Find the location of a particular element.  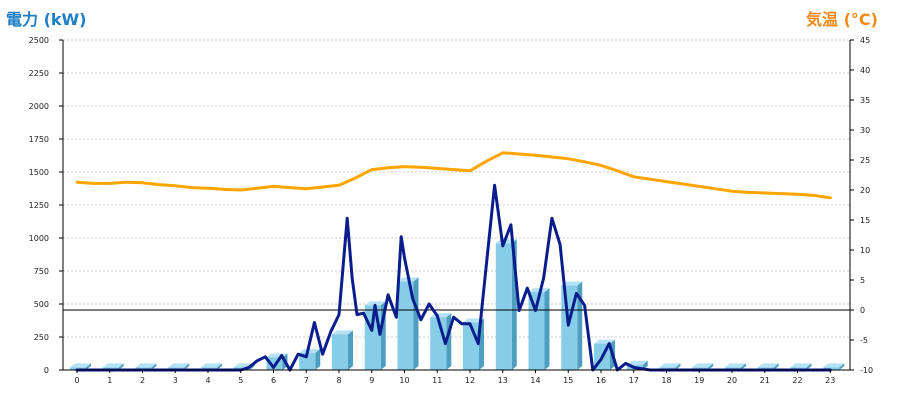

x-tick-label: 17 is located at coordinates (634, 380).